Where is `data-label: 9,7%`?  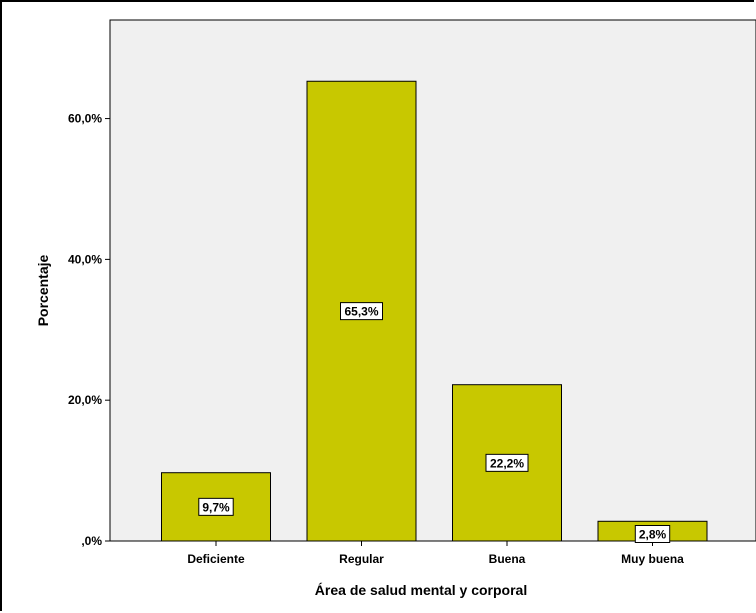
data-label: 9,7% is located at coordinates (216, 507).